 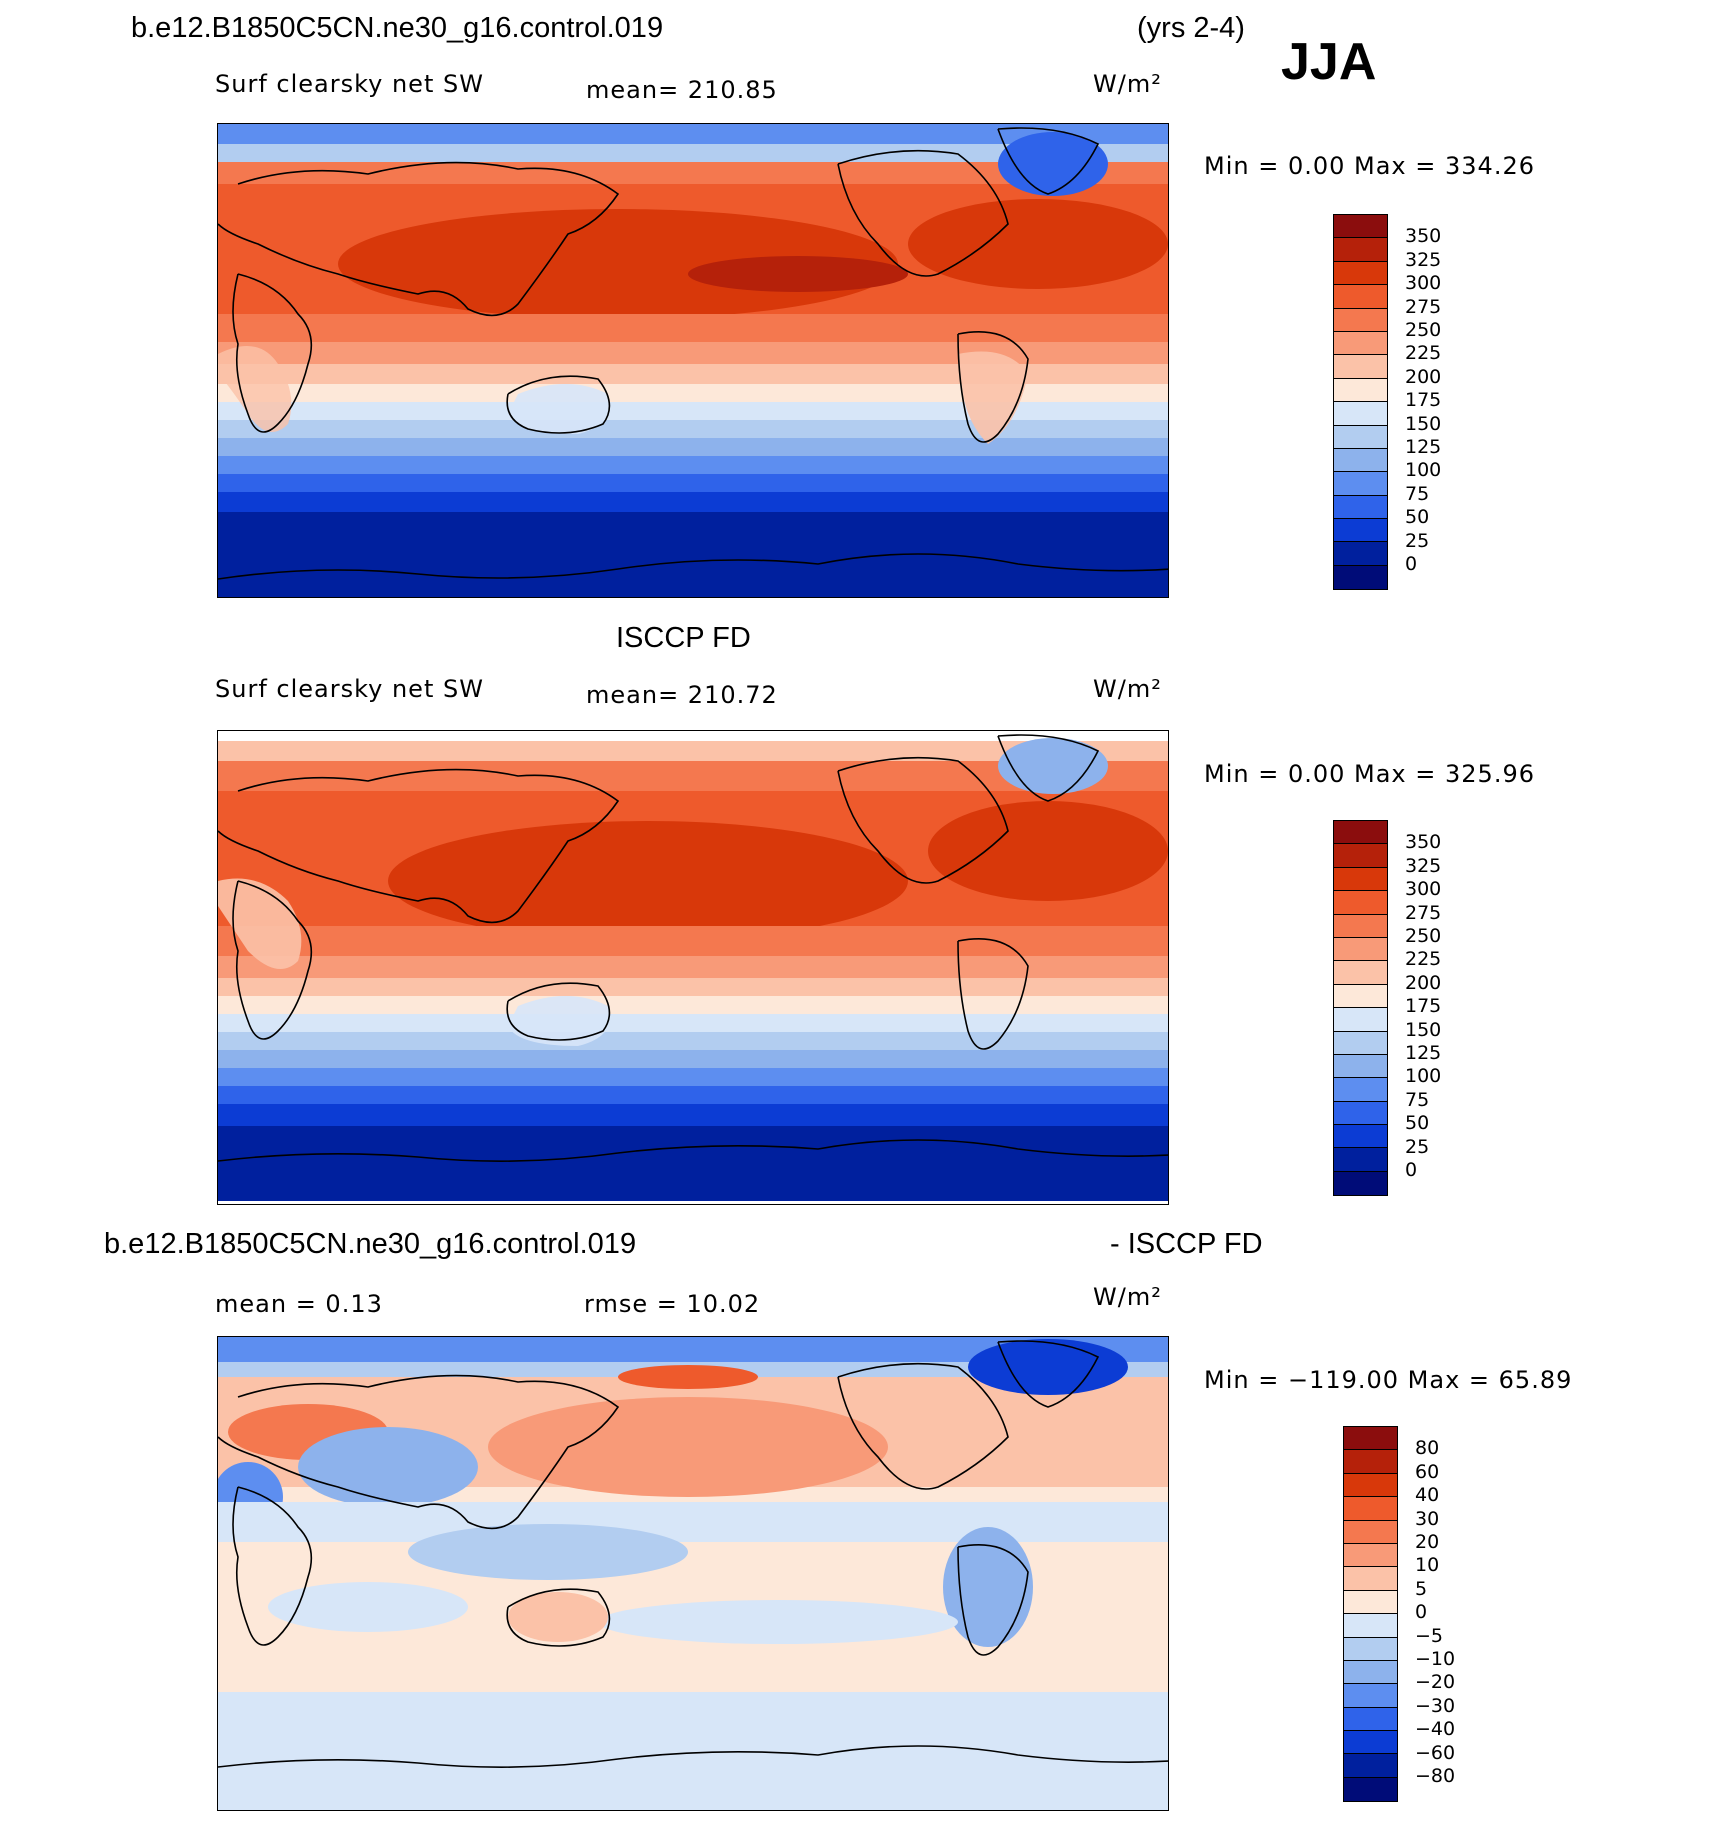 What do you see at coordinates (1369, 166) in the screenshot?
I see `panel1-minmax: Min = 0.00 Max = 334.26` at bounding box center [1369, 166].